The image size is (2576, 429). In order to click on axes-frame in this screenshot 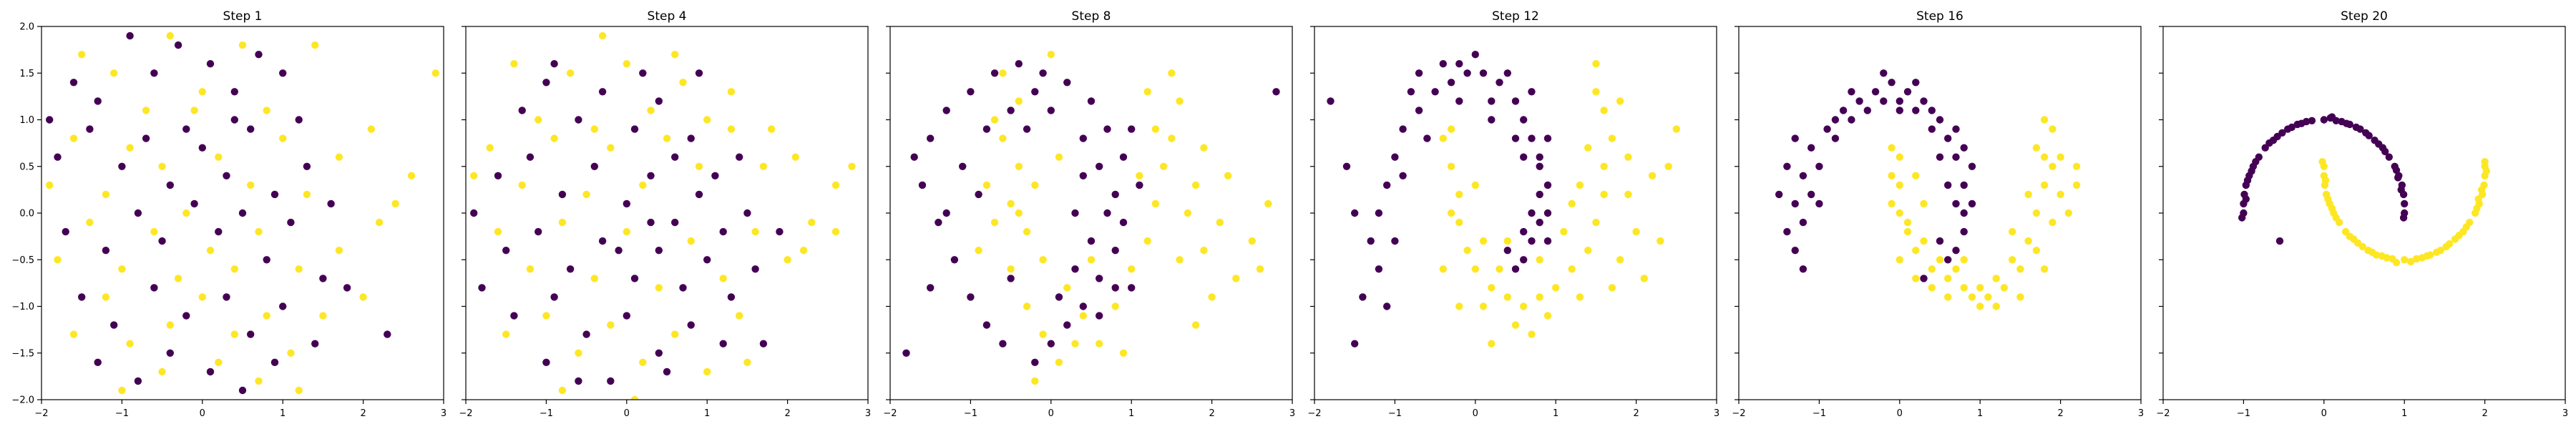, I will do `click(1091, 213)`.